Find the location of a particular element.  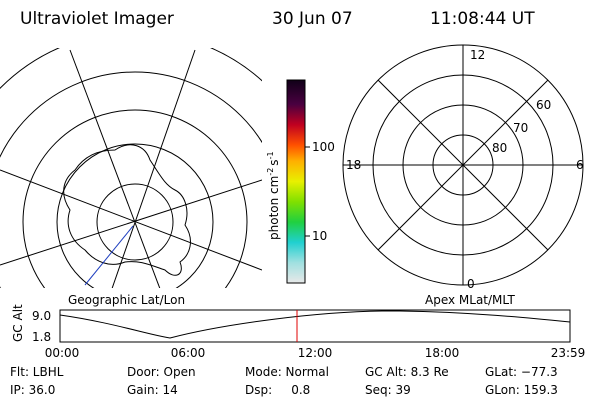

caption: Apex MLat/MLT is located at coordinates (470, 300).